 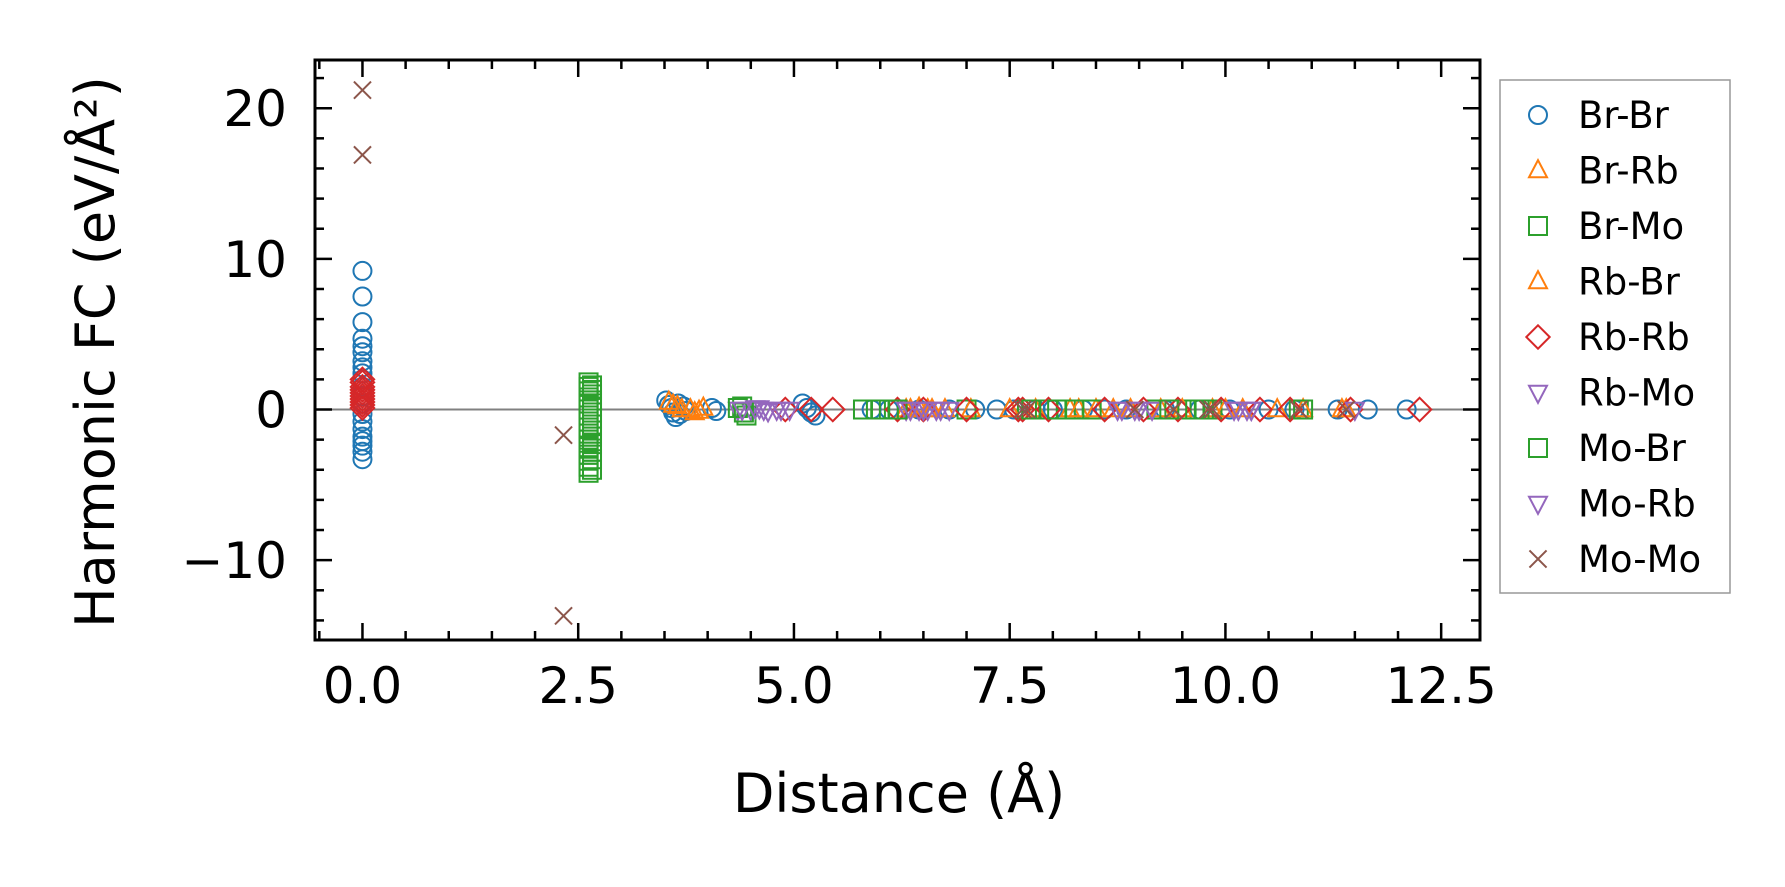 What do you see at coordinates (363, 686) in the screenshot?
I see `x-tick-label: 0.0` at bounding box center [363, 686].